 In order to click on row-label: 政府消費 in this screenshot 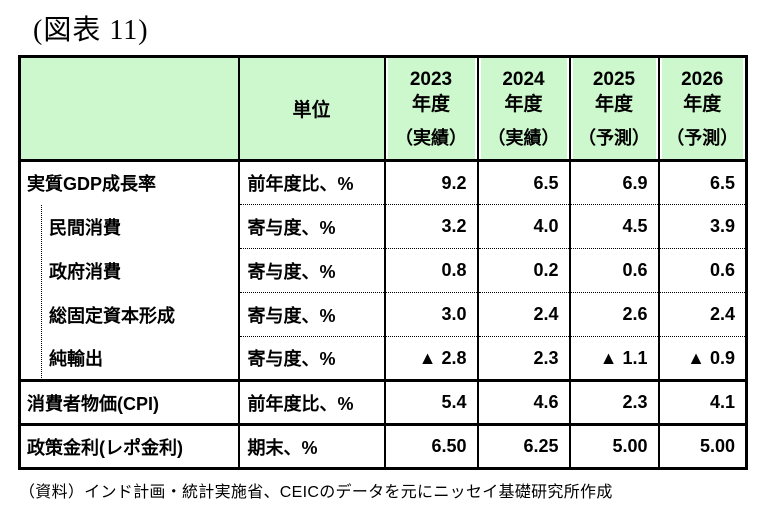, I will do `click(129, 270)`.